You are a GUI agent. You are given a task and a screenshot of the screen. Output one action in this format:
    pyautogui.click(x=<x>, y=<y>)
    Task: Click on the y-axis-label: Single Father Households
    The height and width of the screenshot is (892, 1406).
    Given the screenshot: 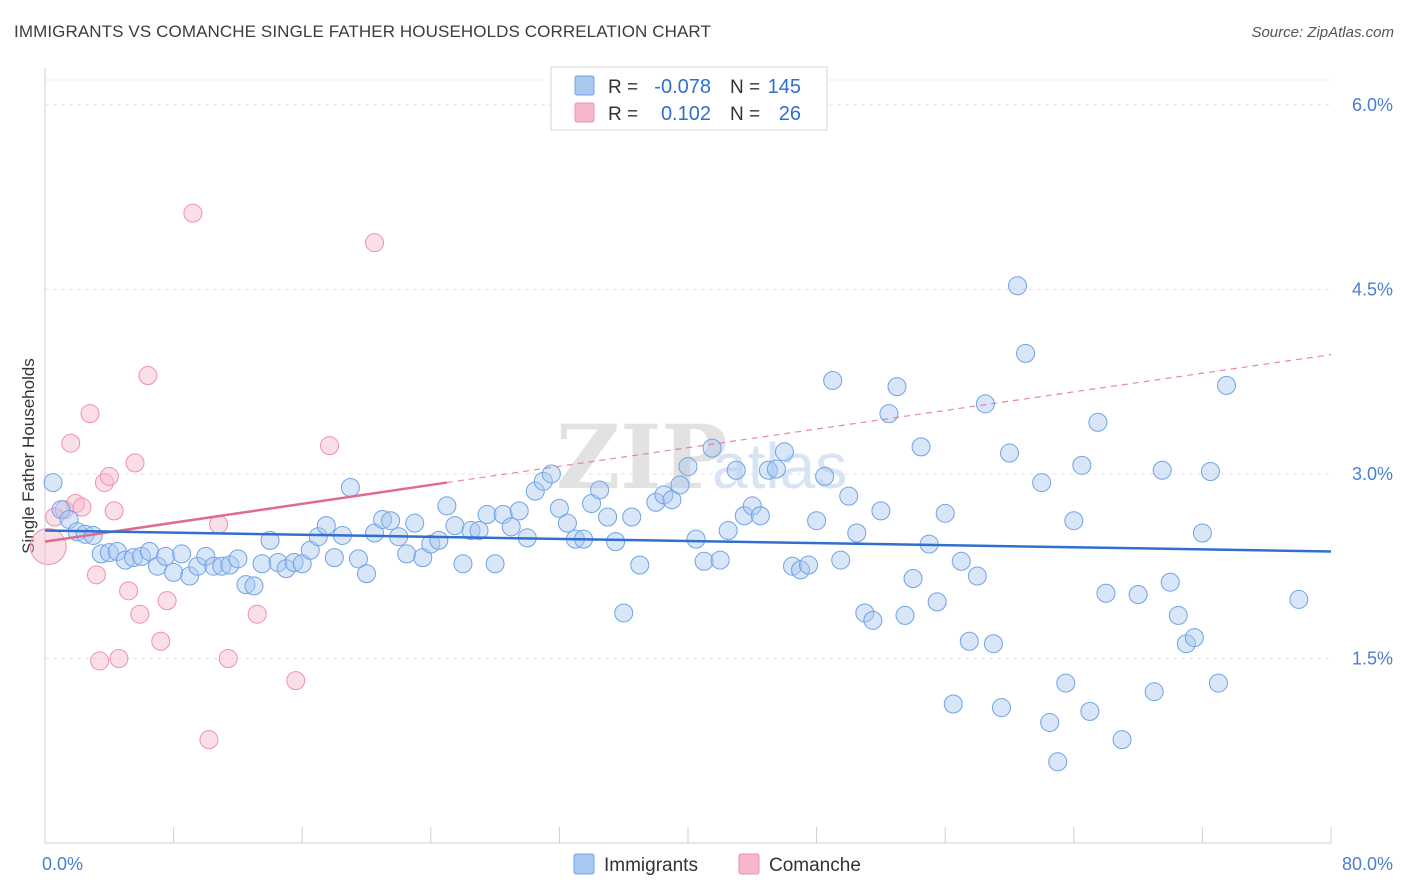 What is the action you would take?
    pyautogui.click(x=28, y=456)
    